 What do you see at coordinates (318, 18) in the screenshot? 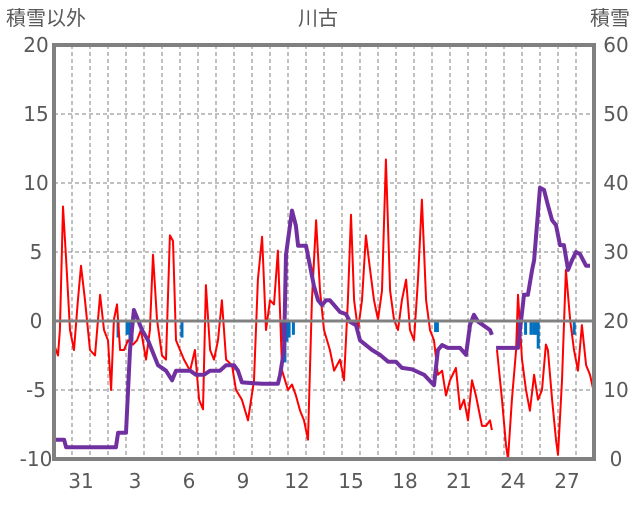
I see `chart-title: 川古` at bounding box center [318, 18].